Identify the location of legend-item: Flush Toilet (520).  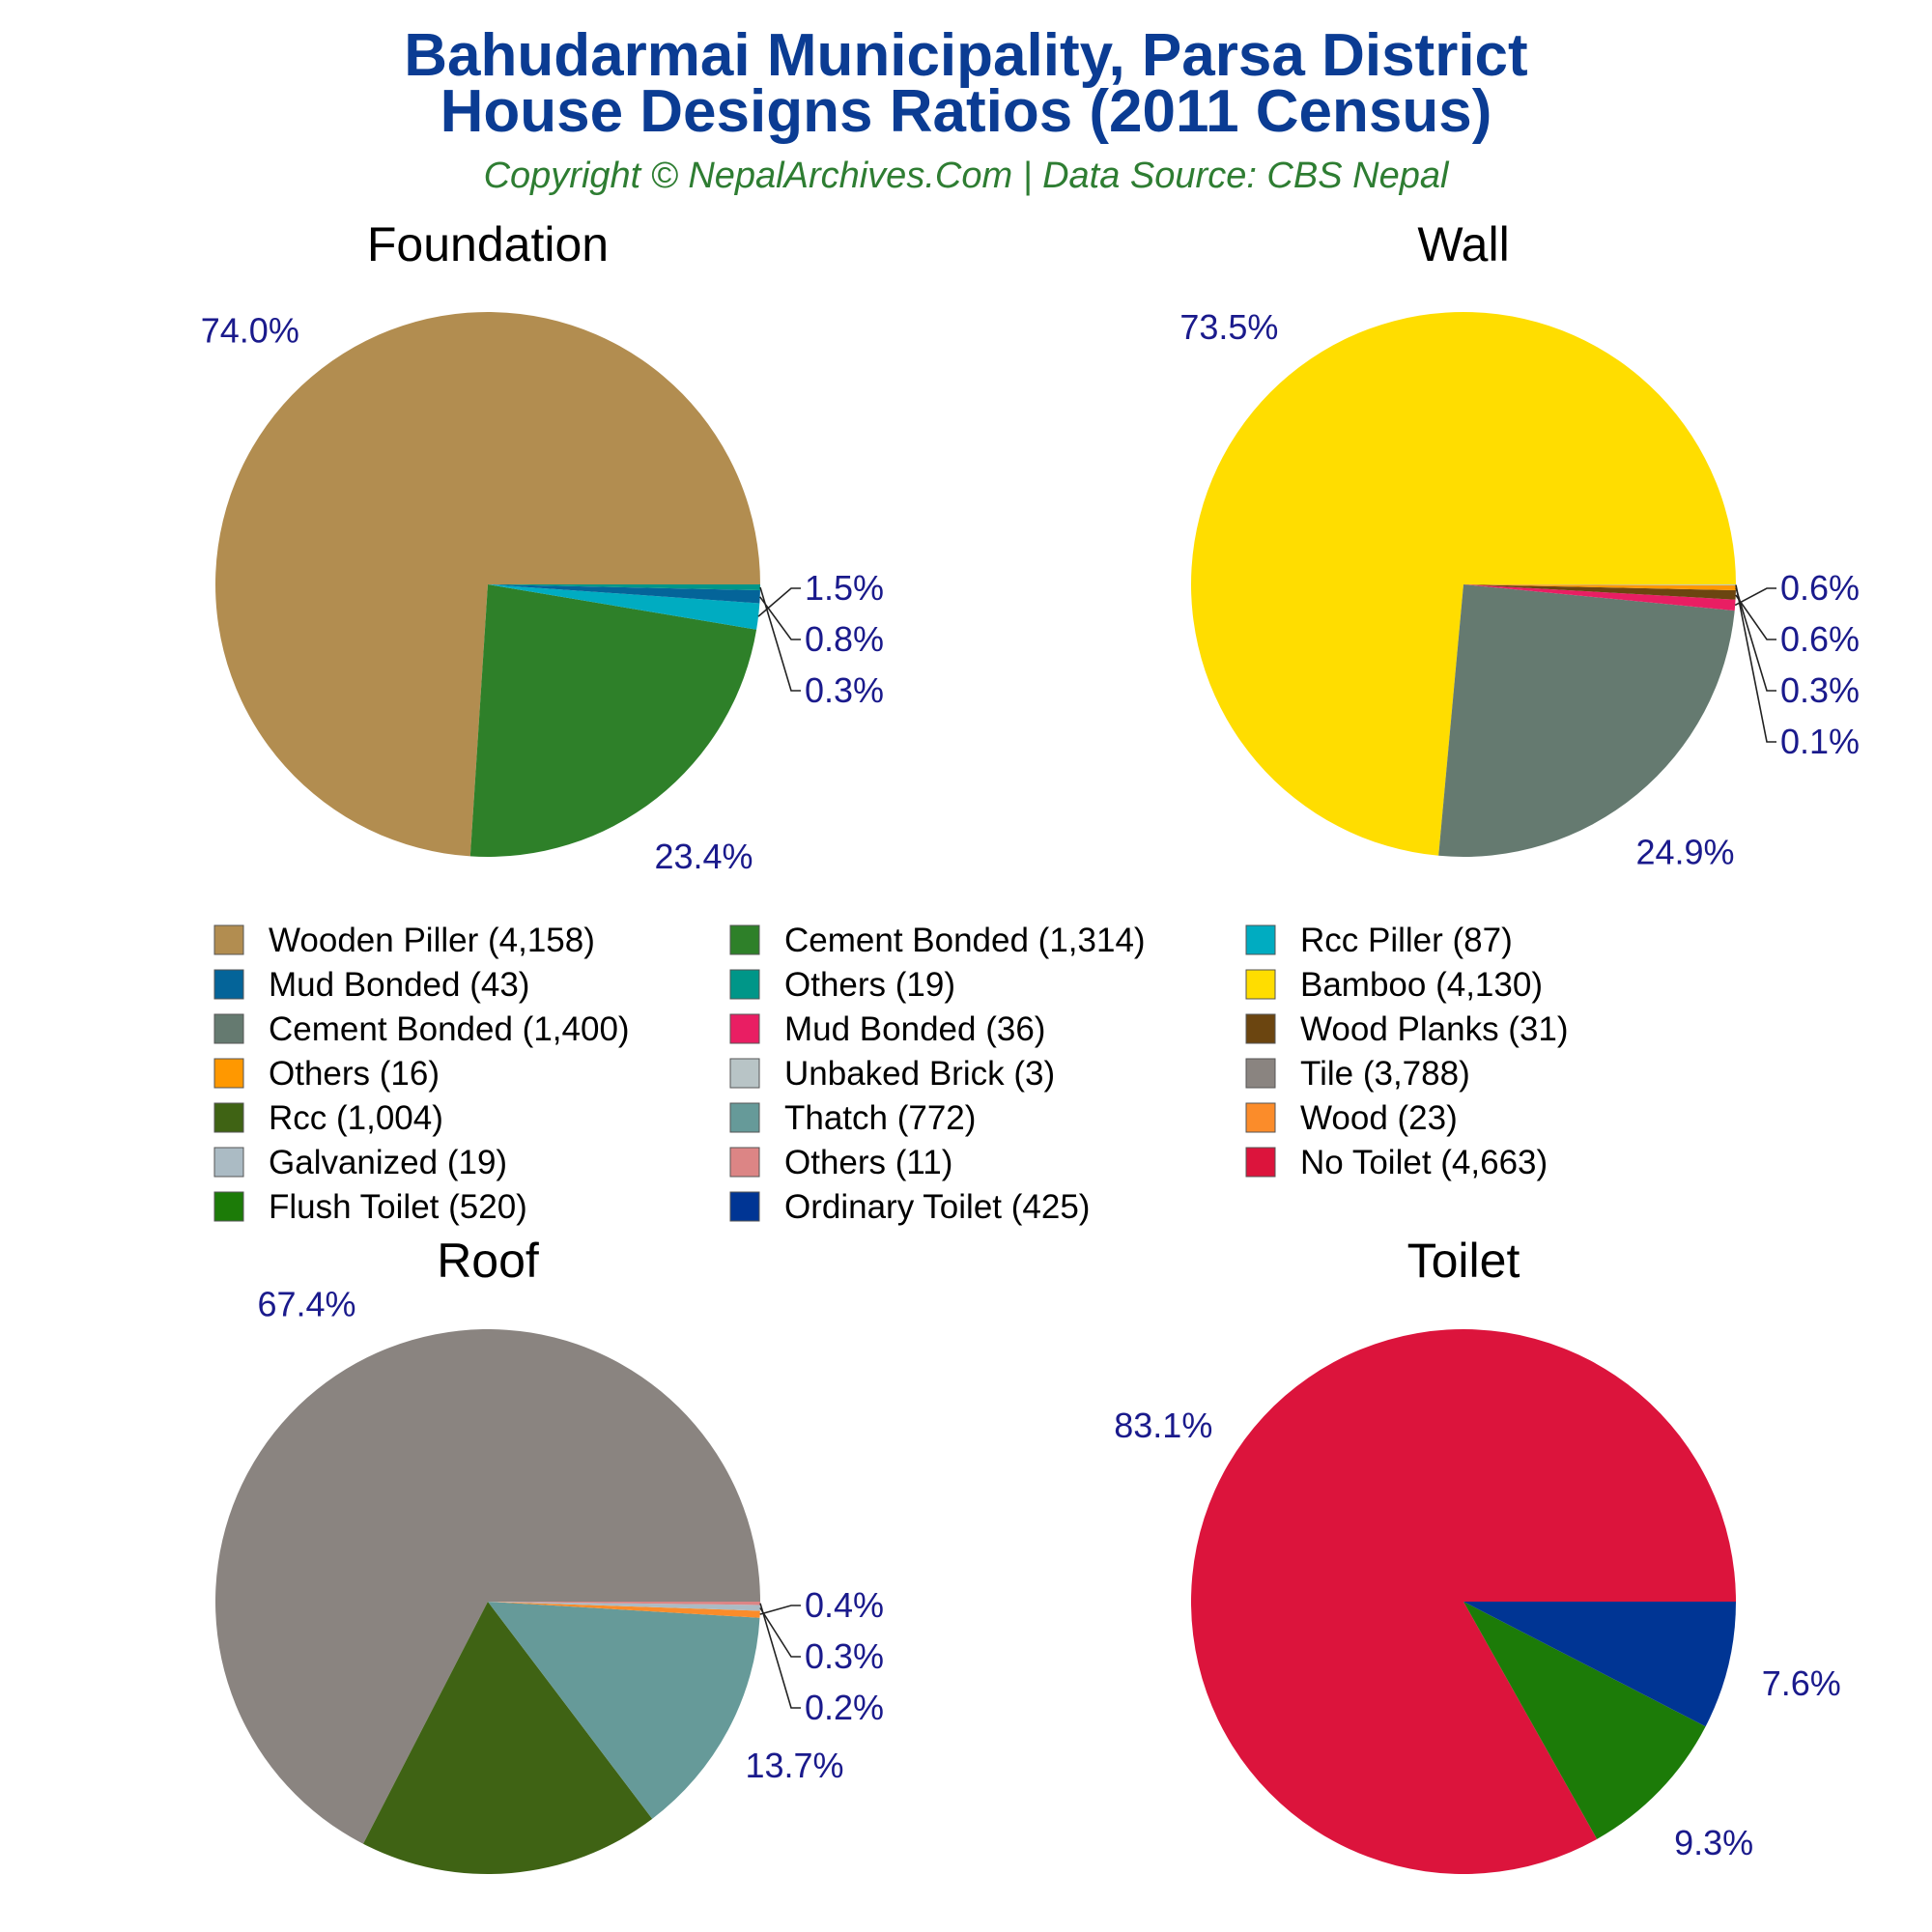
(370, 1207).